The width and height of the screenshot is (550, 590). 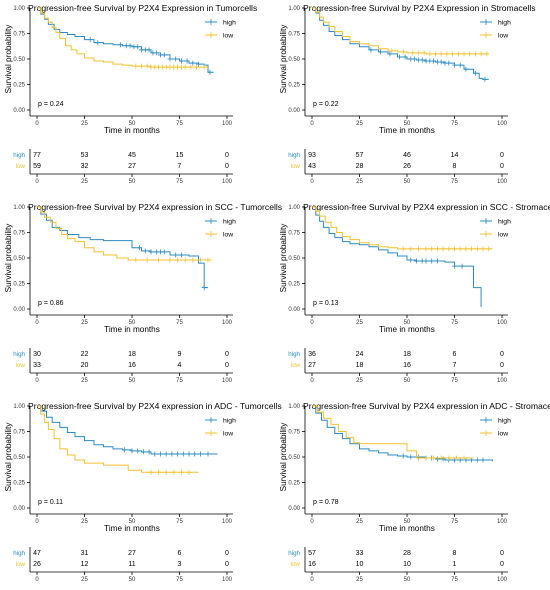 I want to click on risk-count: 1, so click(x=455, y=564).